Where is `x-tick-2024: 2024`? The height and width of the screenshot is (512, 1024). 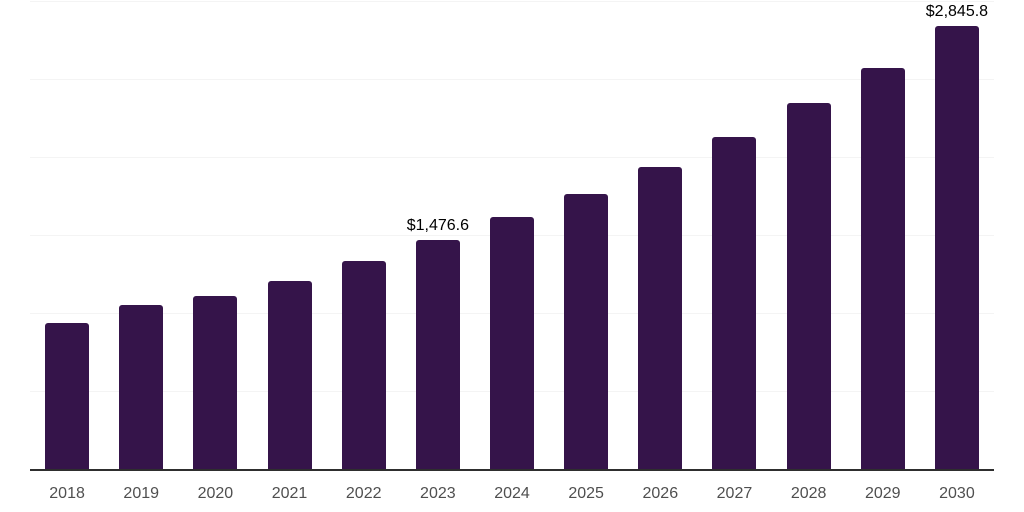
x-tick-2024: 2024 is located at coordinates (512, 493).